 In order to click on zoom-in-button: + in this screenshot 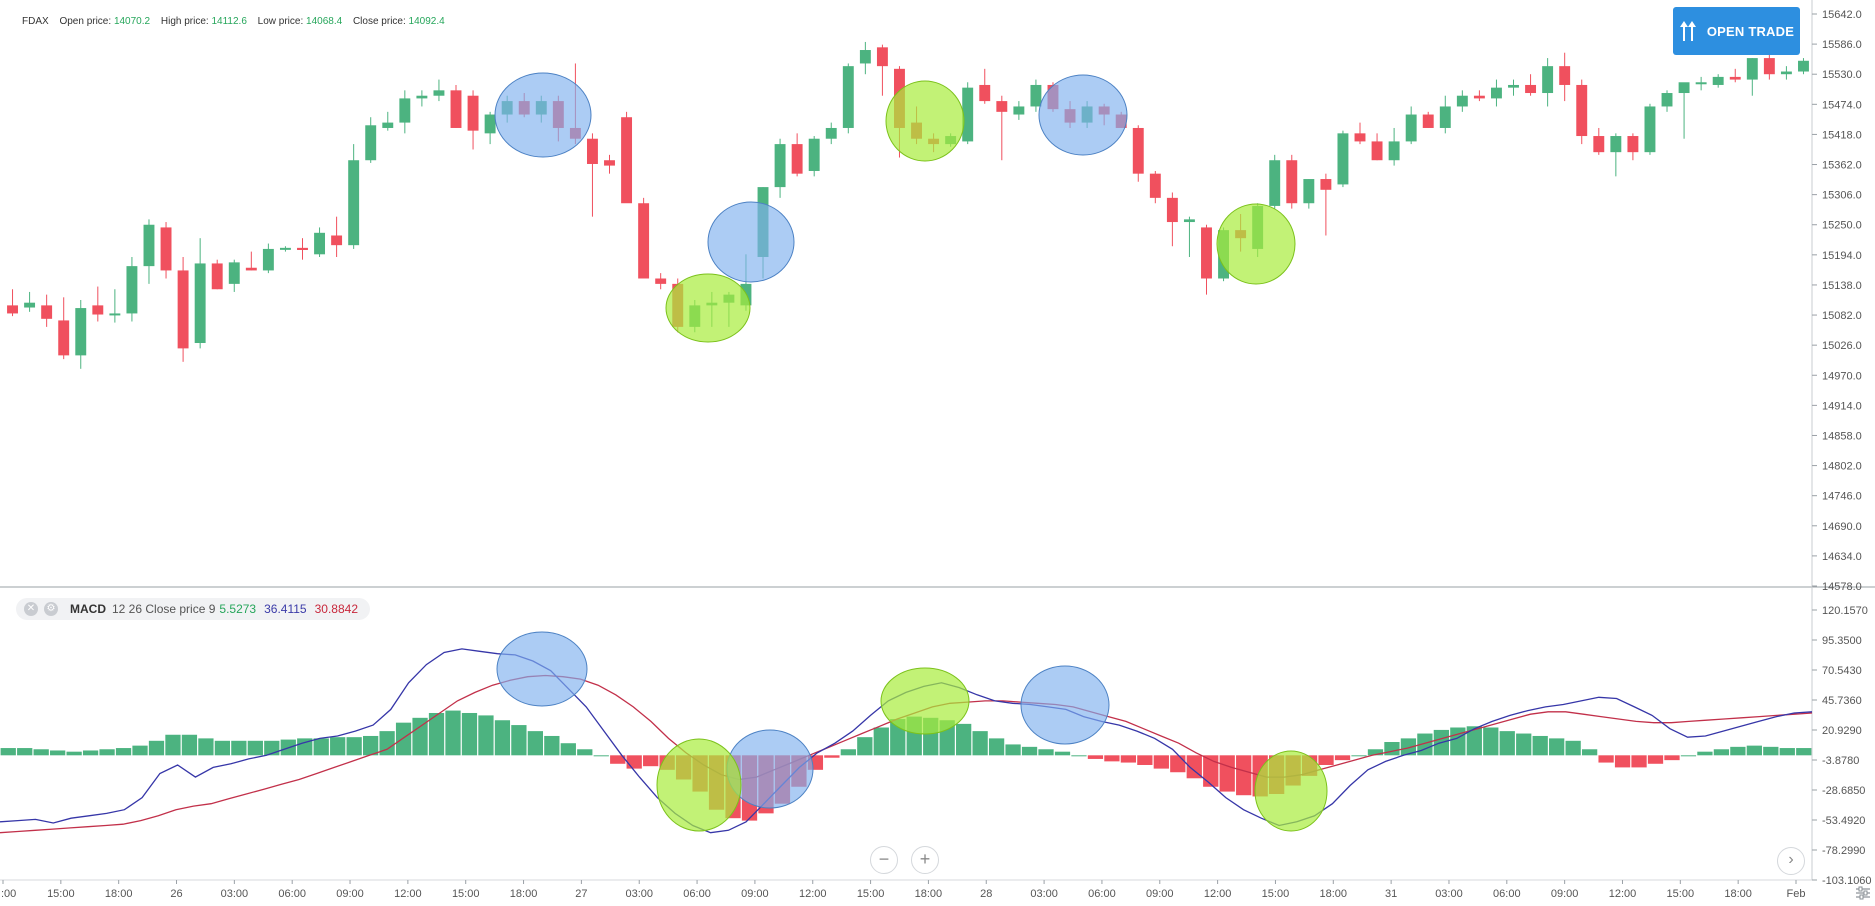, I will do `click(925, 860)`.